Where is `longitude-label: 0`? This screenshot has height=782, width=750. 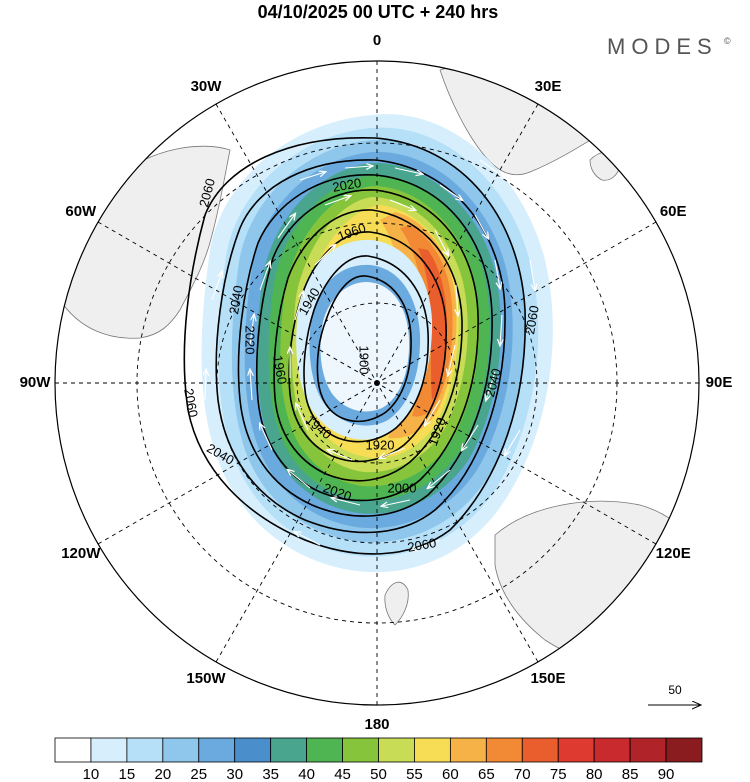
longitude-label: 0 is located at coordinates (377, 40).